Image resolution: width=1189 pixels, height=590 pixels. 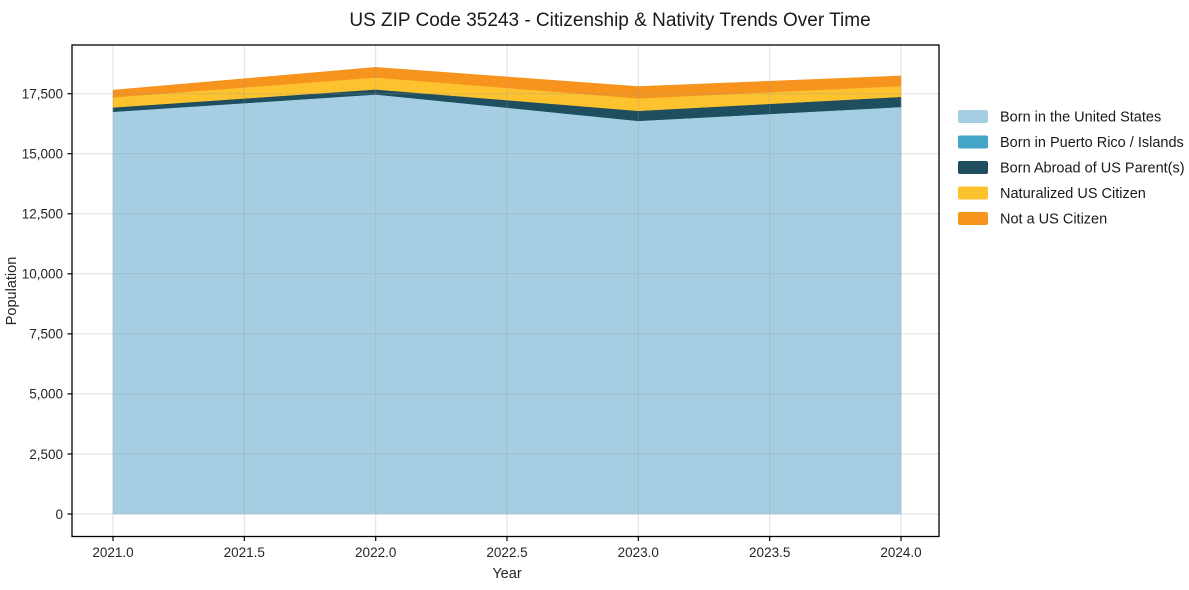 I want to click on legend-item: Born in Puerto Rico / Islands, so click(x=1071, y=143).